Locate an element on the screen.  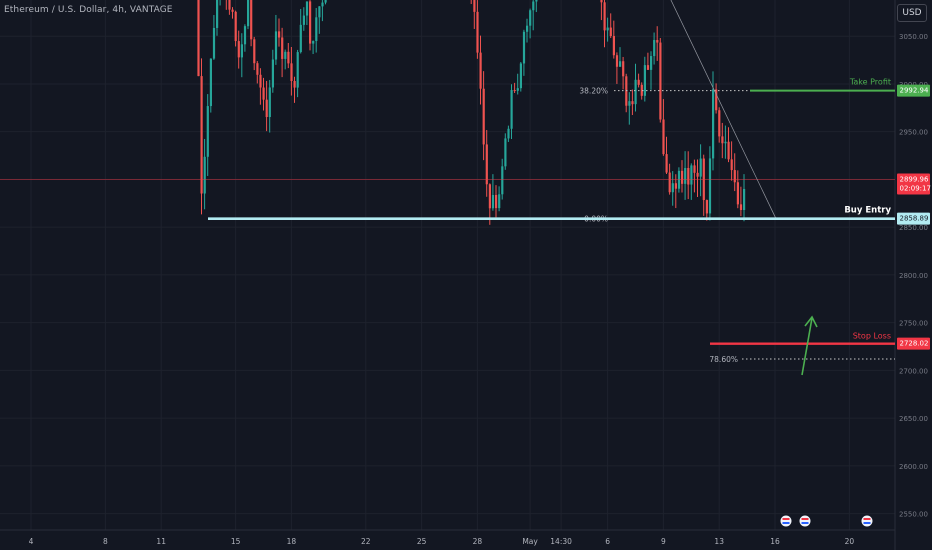
current-price-badge is located at coordinates (913, 184).